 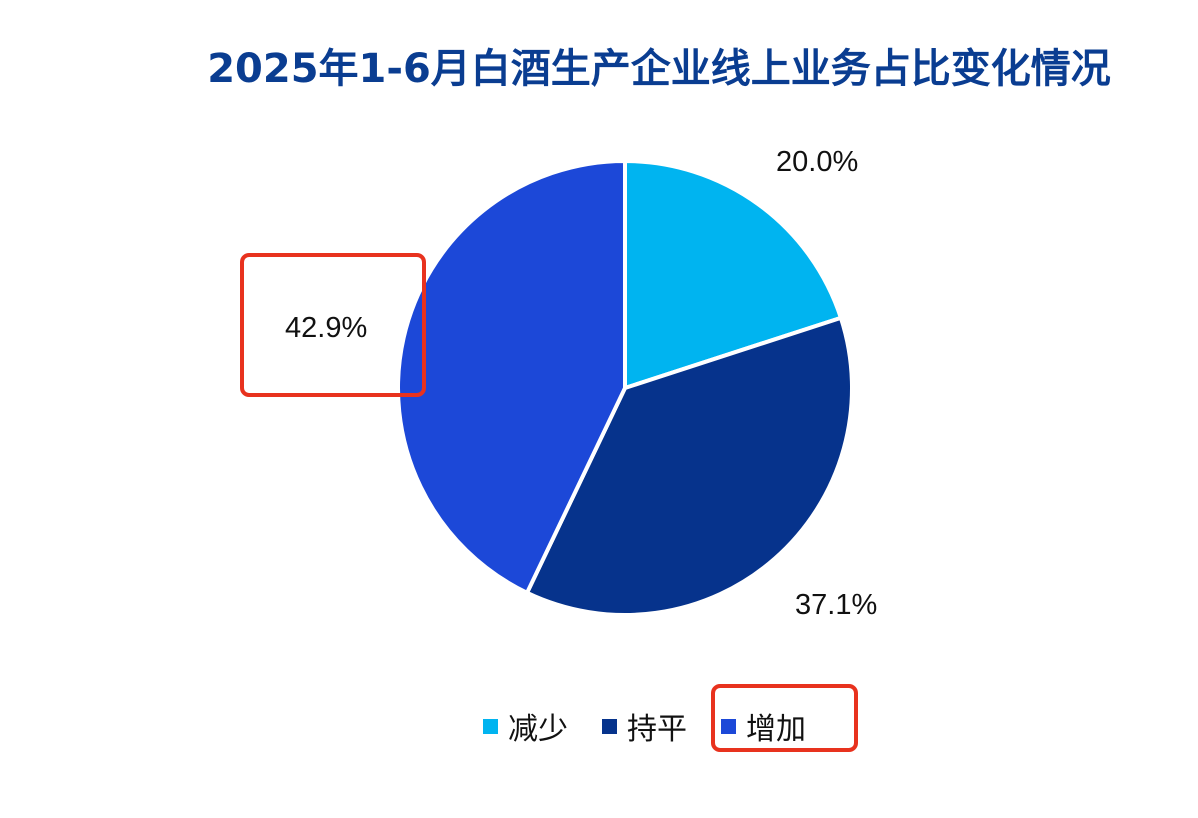 I want to click on pie-slice-increase, so click(x=511, y=377).